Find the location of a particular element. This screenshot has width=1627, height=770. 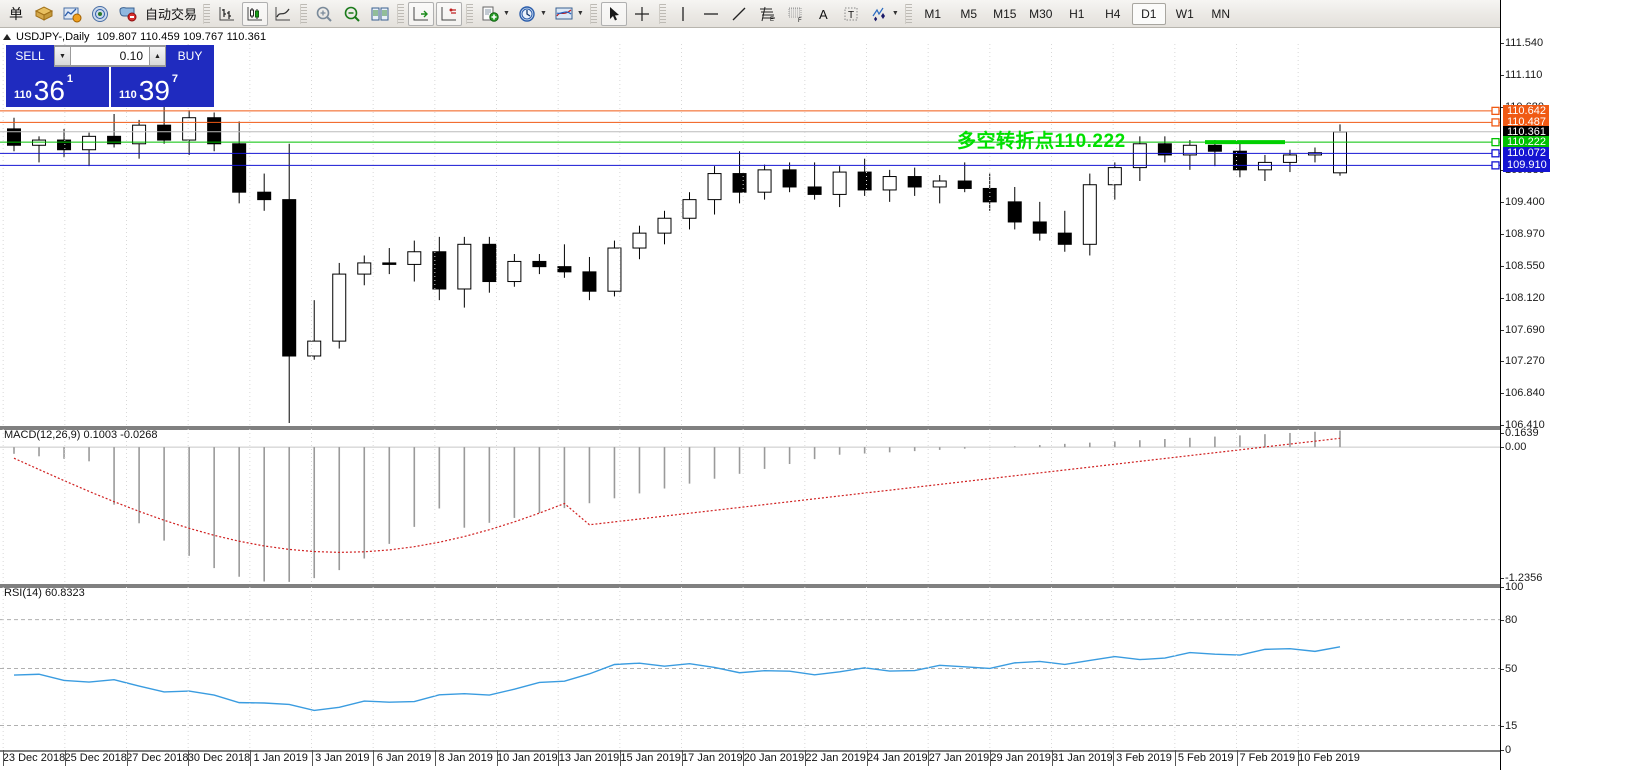

date-tick-label: 25 Dec 2018 is located at coordinates (95, 758).